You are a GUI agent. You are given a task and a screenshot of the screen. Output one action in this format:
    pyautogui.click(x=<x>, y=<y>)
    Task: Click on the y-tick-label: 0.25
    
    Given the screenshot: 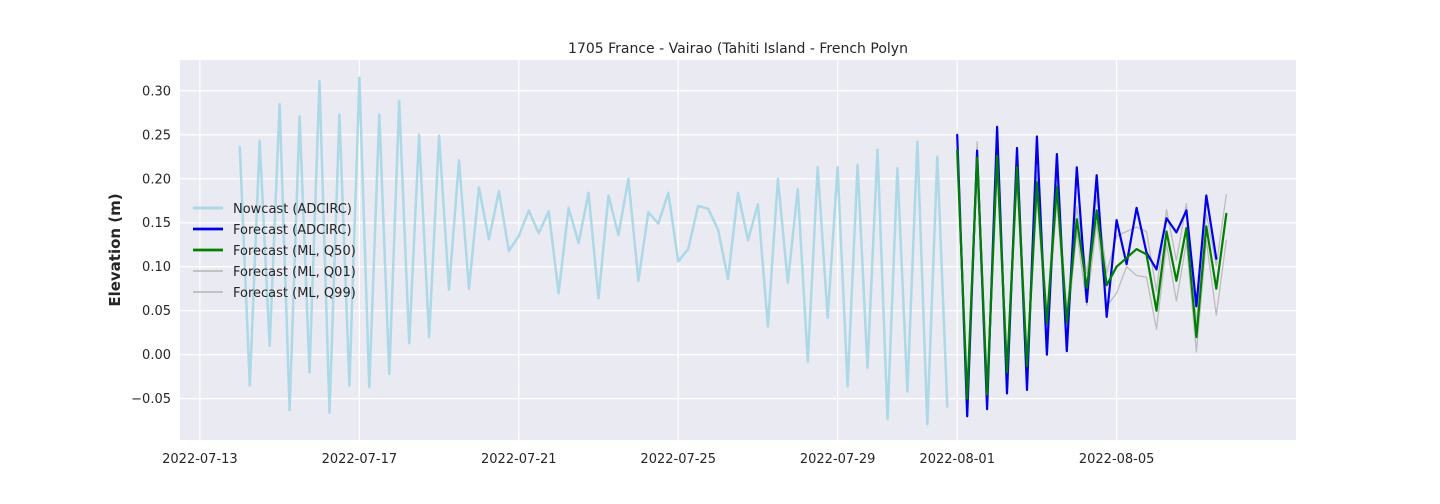 What is the action you would take?
    pyautogui.click(x=156, y=135)
    